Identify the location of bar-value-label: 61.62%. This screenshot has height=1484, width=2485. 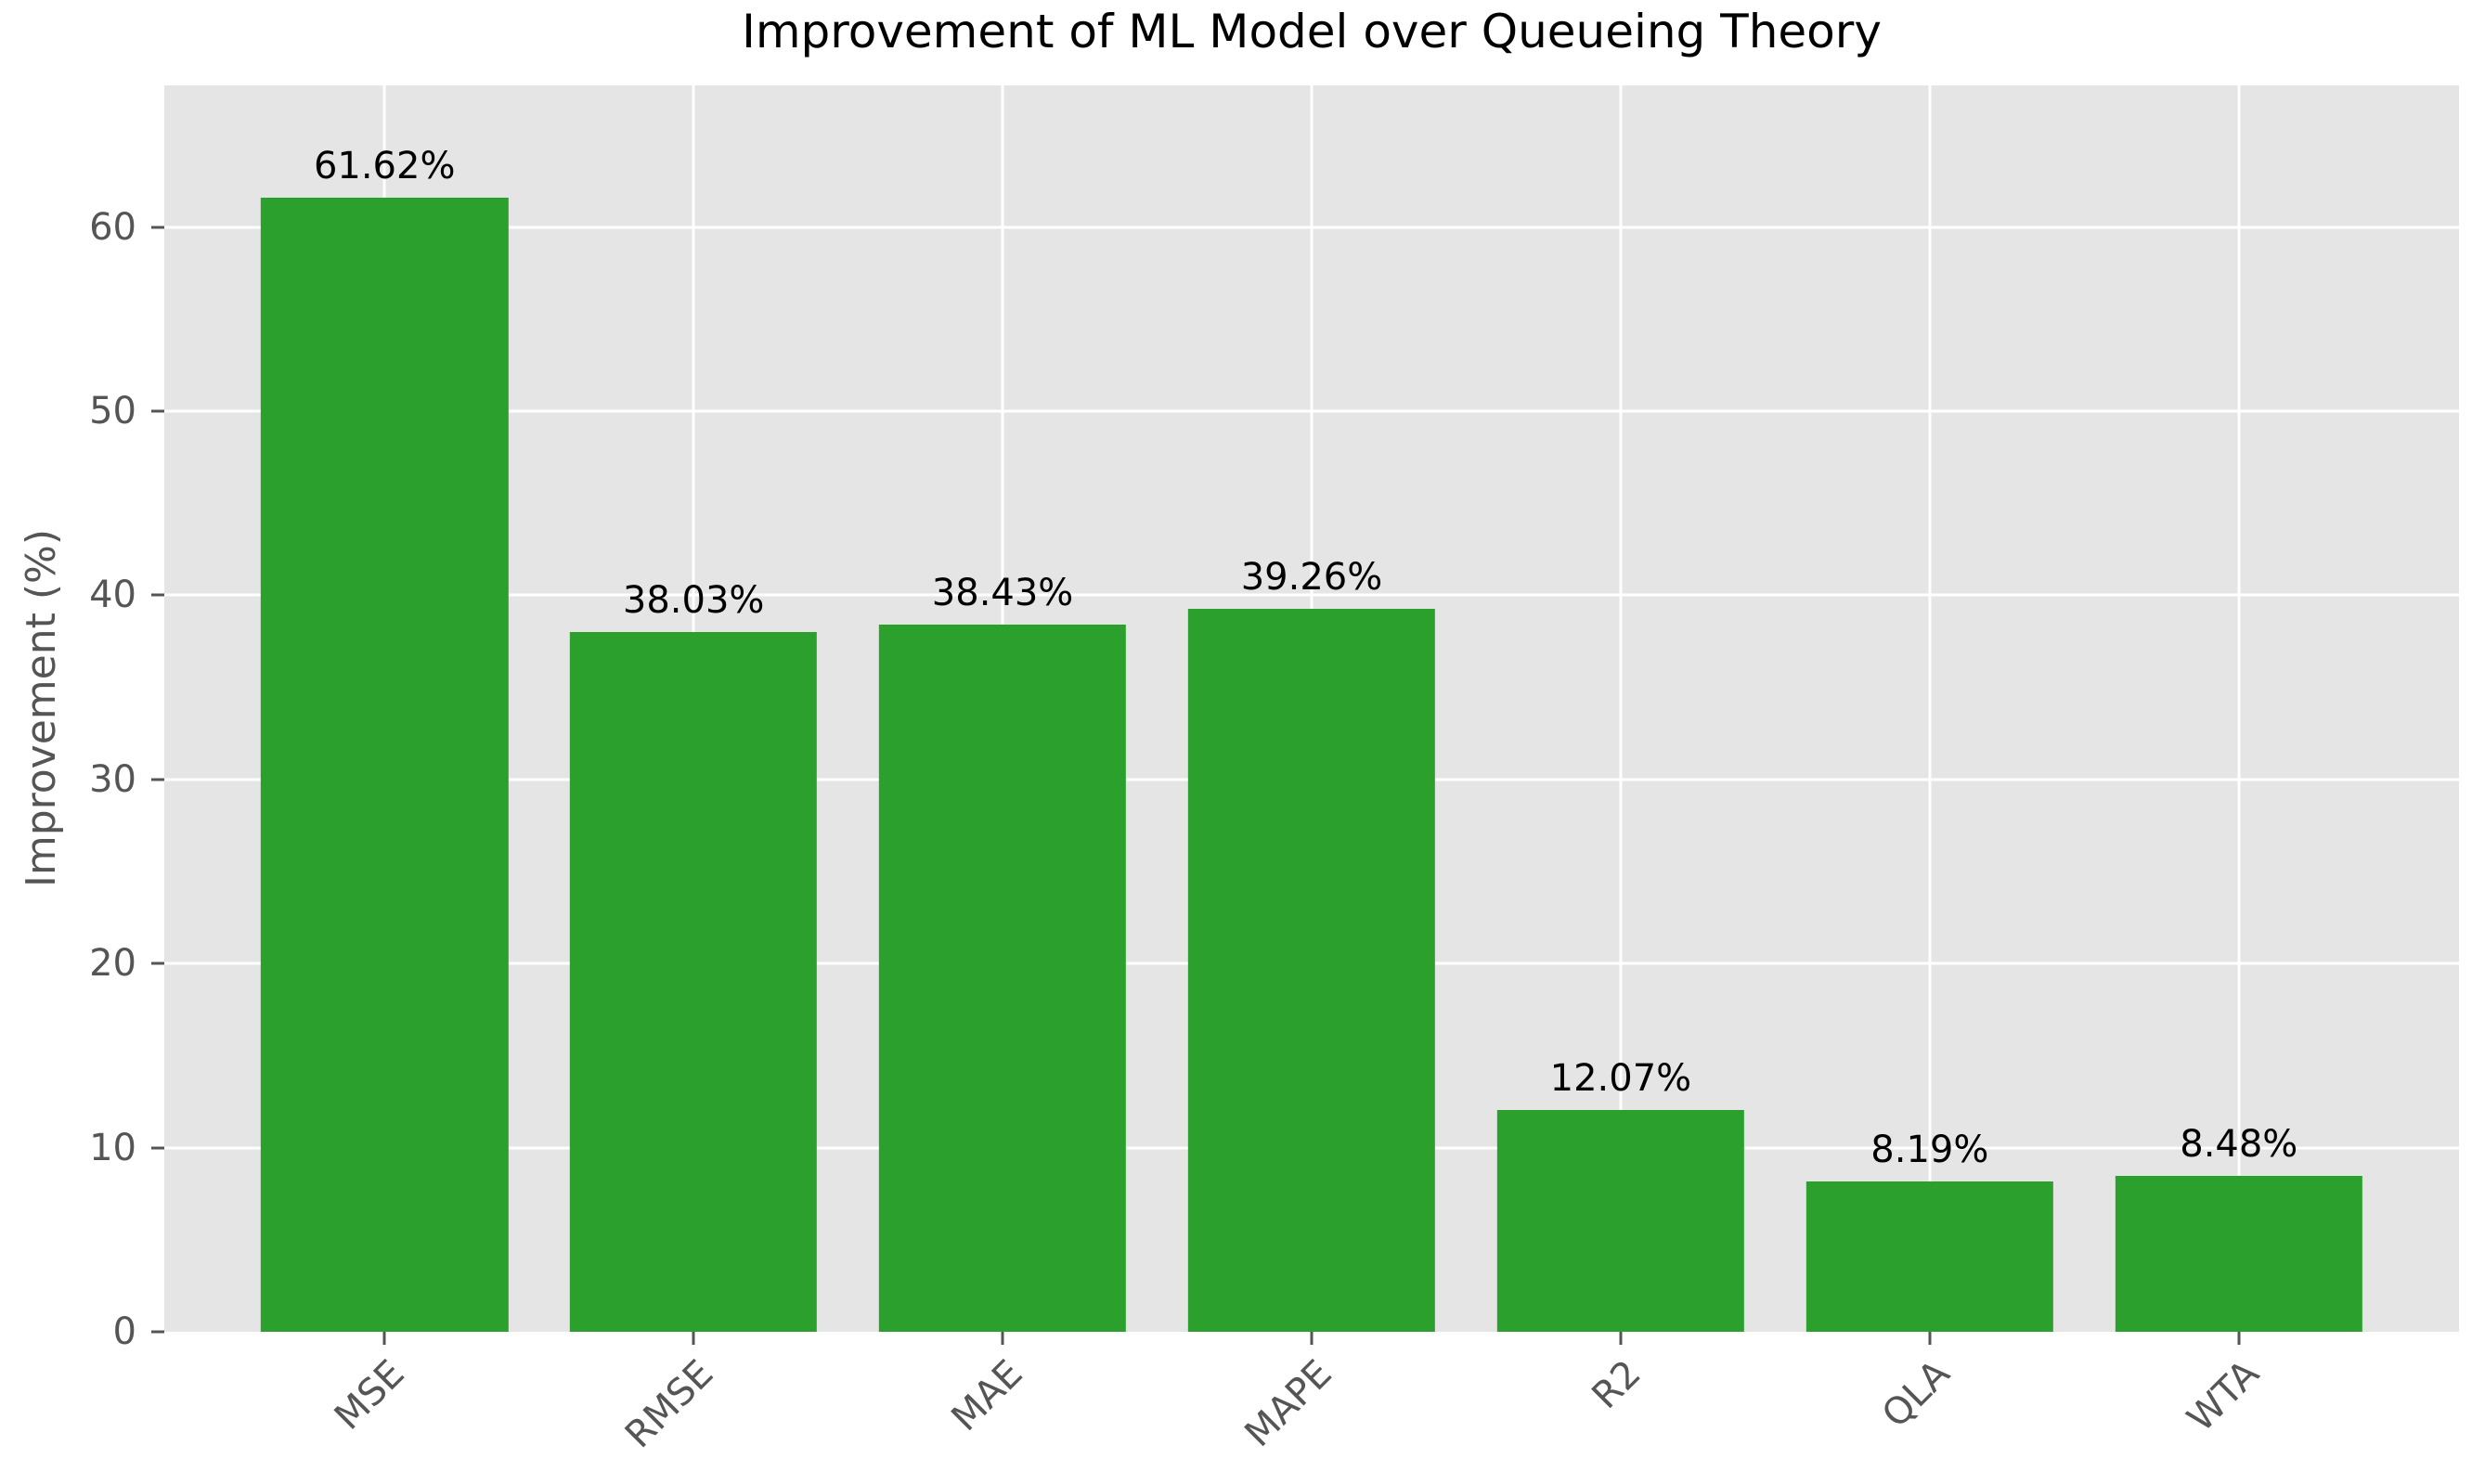
(384, 165).